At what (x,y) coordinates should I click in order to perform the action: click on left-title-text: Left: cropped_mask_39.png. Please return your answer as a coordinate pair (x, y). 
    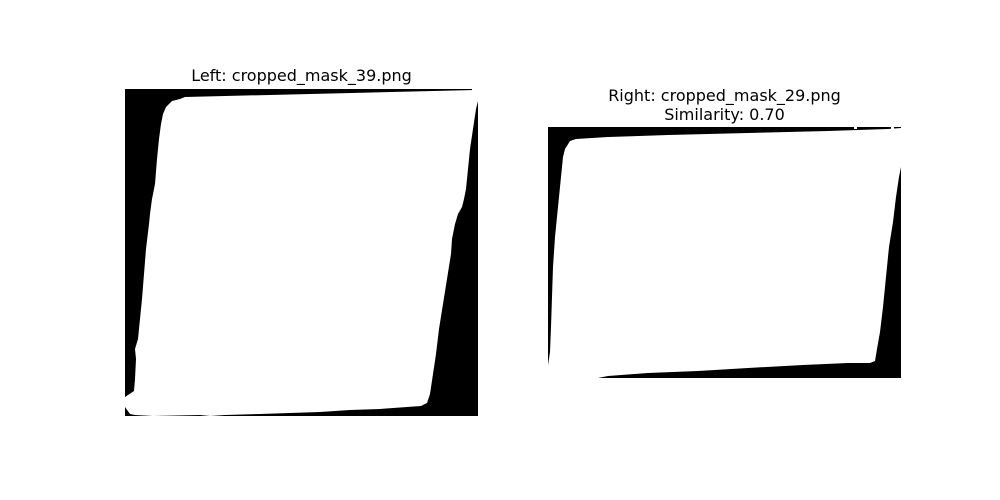
    Looking at the image, I should click on (301, 75).